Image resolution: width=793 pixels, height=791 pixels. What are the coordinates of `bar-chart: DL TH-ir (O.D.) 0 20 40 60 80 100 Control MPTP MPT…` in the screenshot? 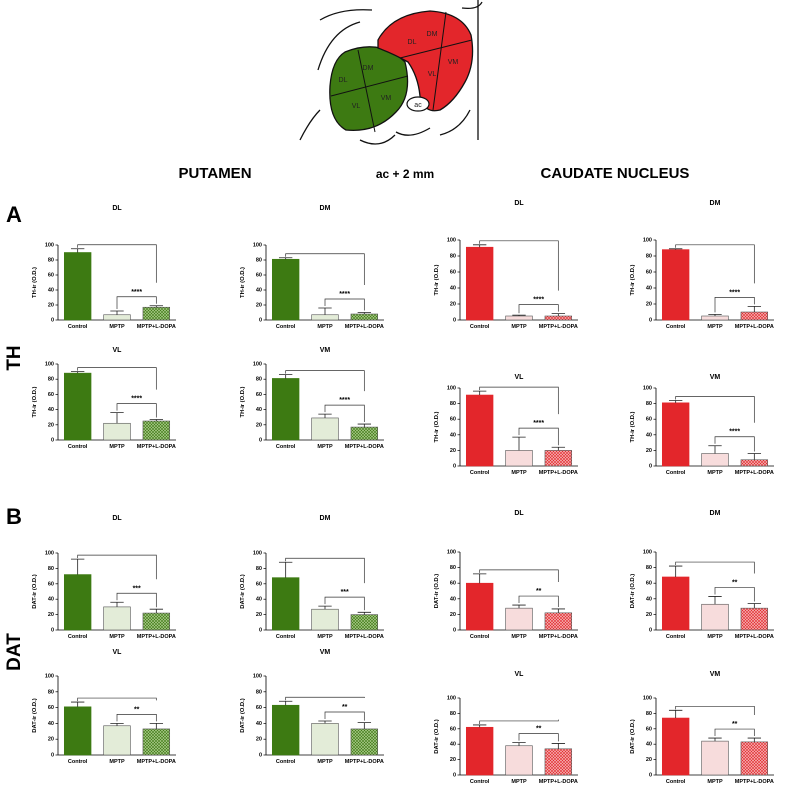 It's located at (506, 265).